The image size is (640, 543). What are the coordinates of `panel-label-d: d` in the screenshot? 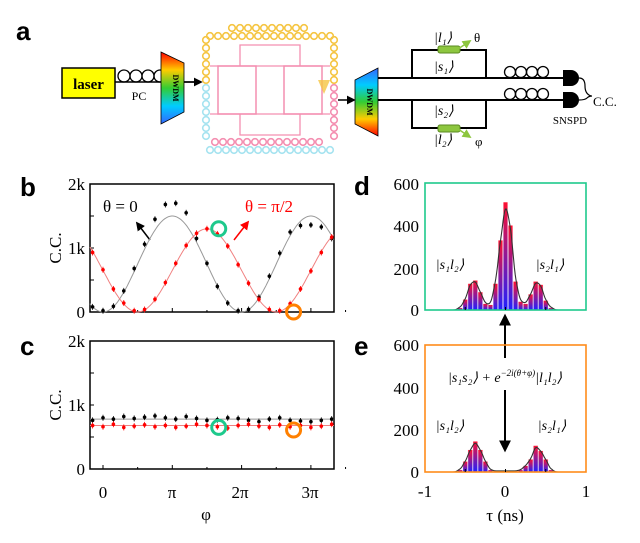 It's located at (362, 186).